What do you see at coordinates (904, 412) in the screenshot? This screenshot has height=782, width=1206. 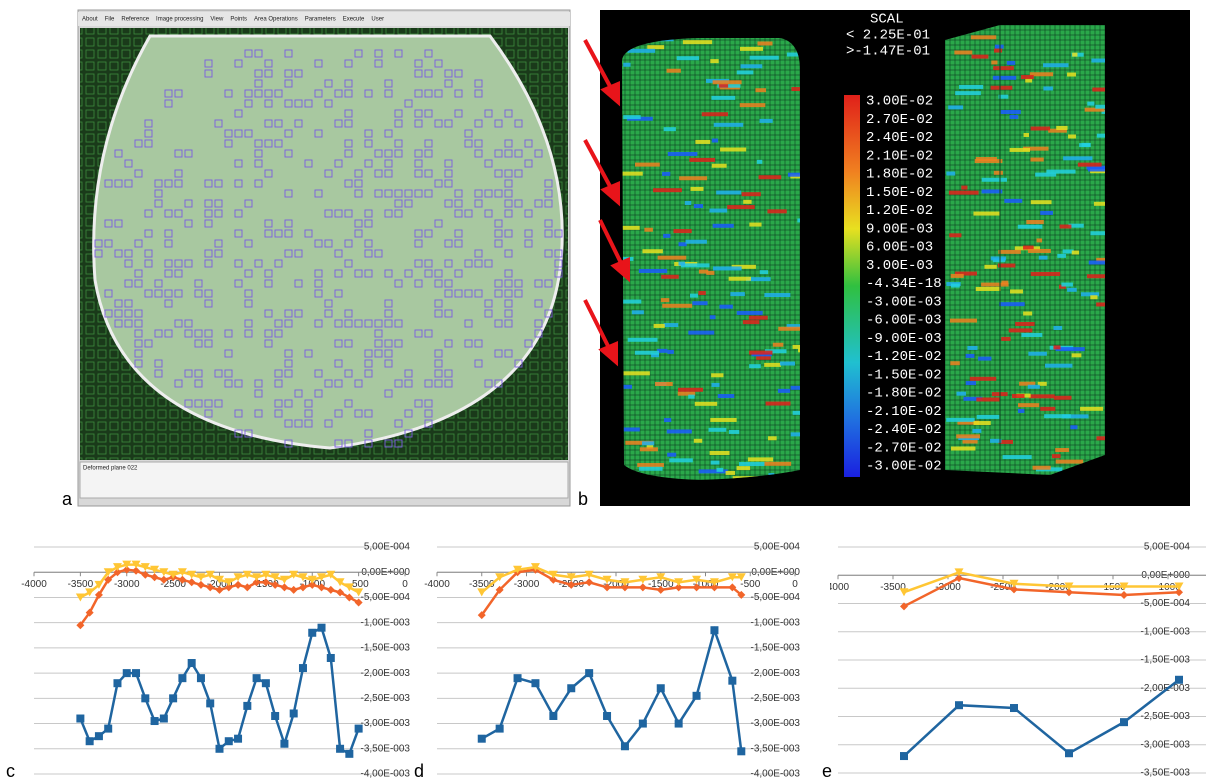 I see `colorbar-label: -2.10E-02` at bounding box center [904, 412].